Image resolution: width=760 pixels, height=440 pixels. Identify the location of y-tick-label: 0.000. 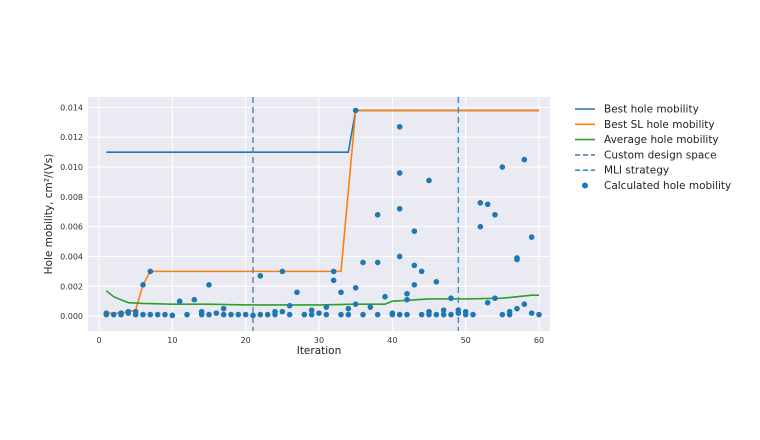
(71, 316).